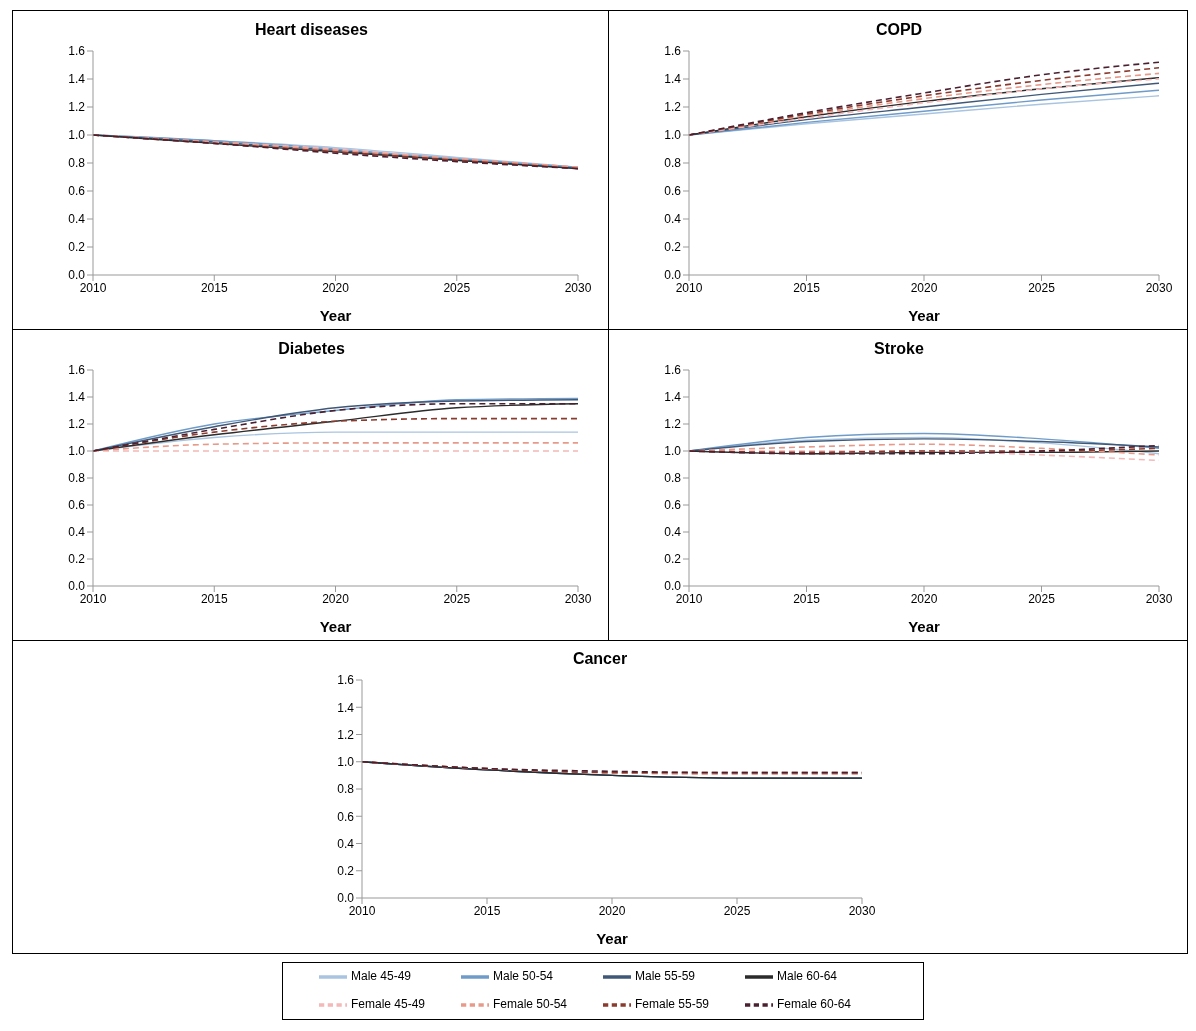  What do you see at coordinates (899, 349) in the screenshot?
I see `chart-title: Stroke` at bounding box center [899, 349].